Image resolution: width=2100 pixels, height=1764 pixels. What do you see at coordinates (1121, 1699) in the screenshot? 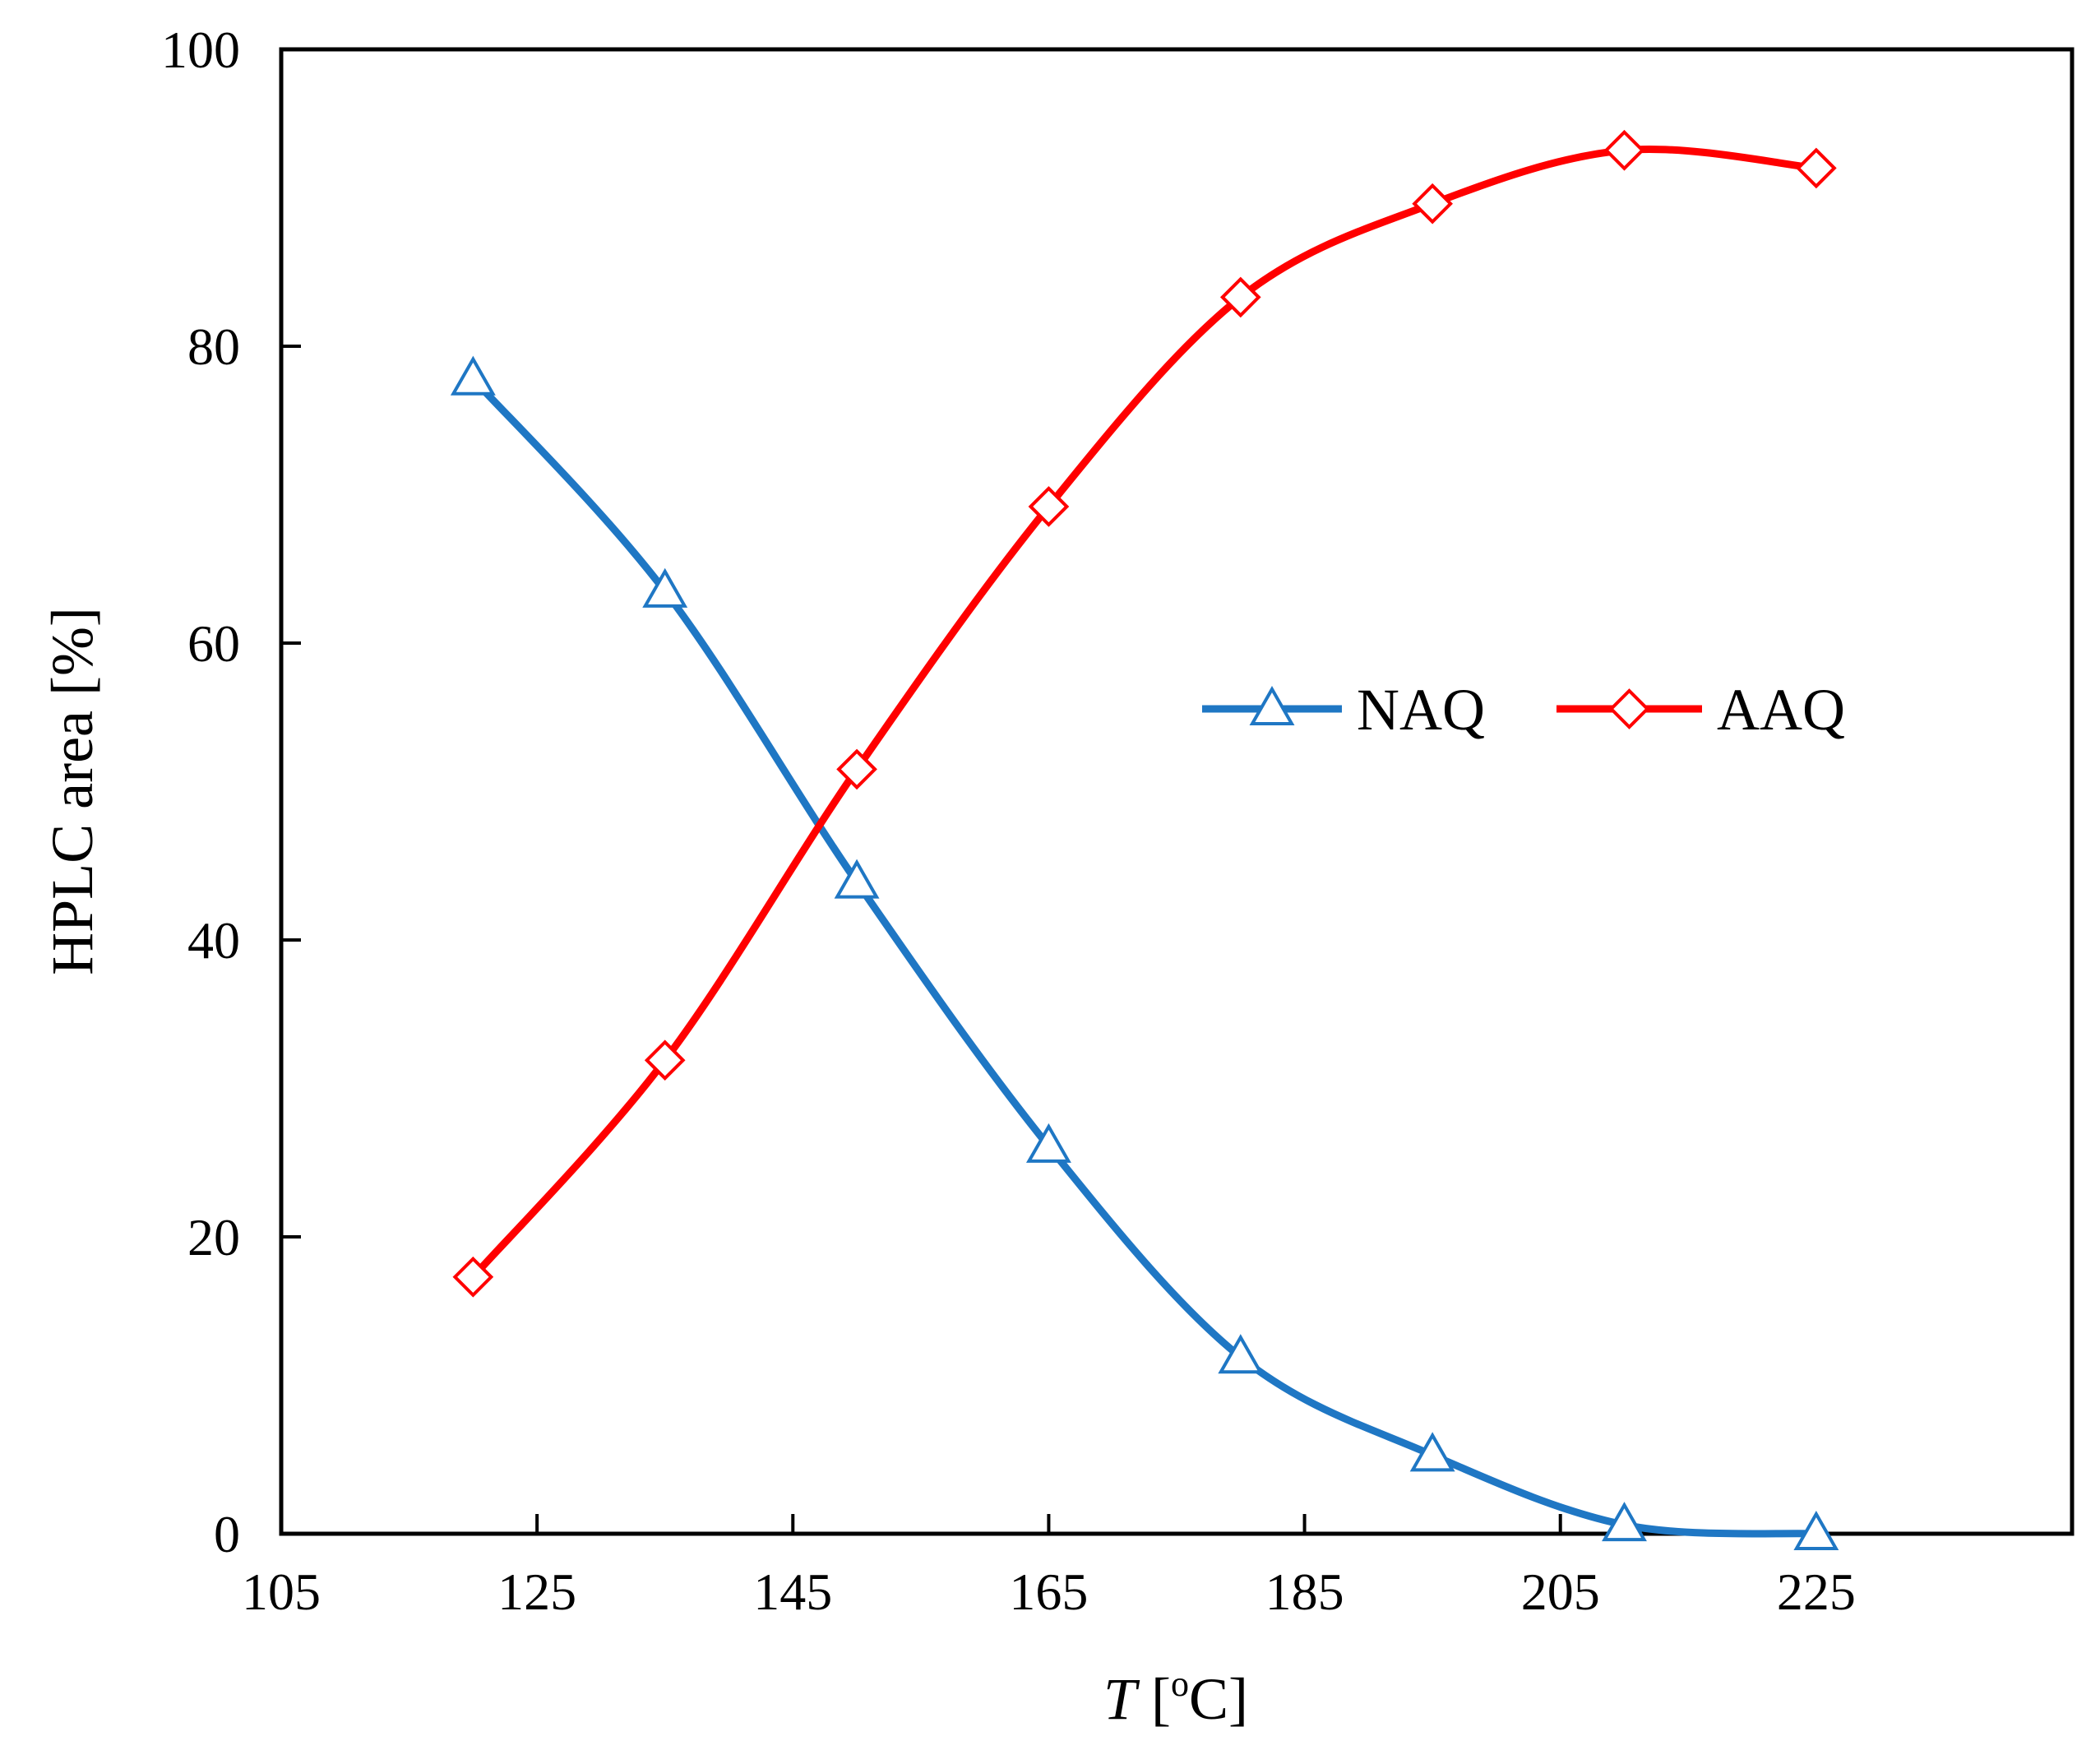
I see `x-axis-variable: T` at bounding box center [1121, 1699].